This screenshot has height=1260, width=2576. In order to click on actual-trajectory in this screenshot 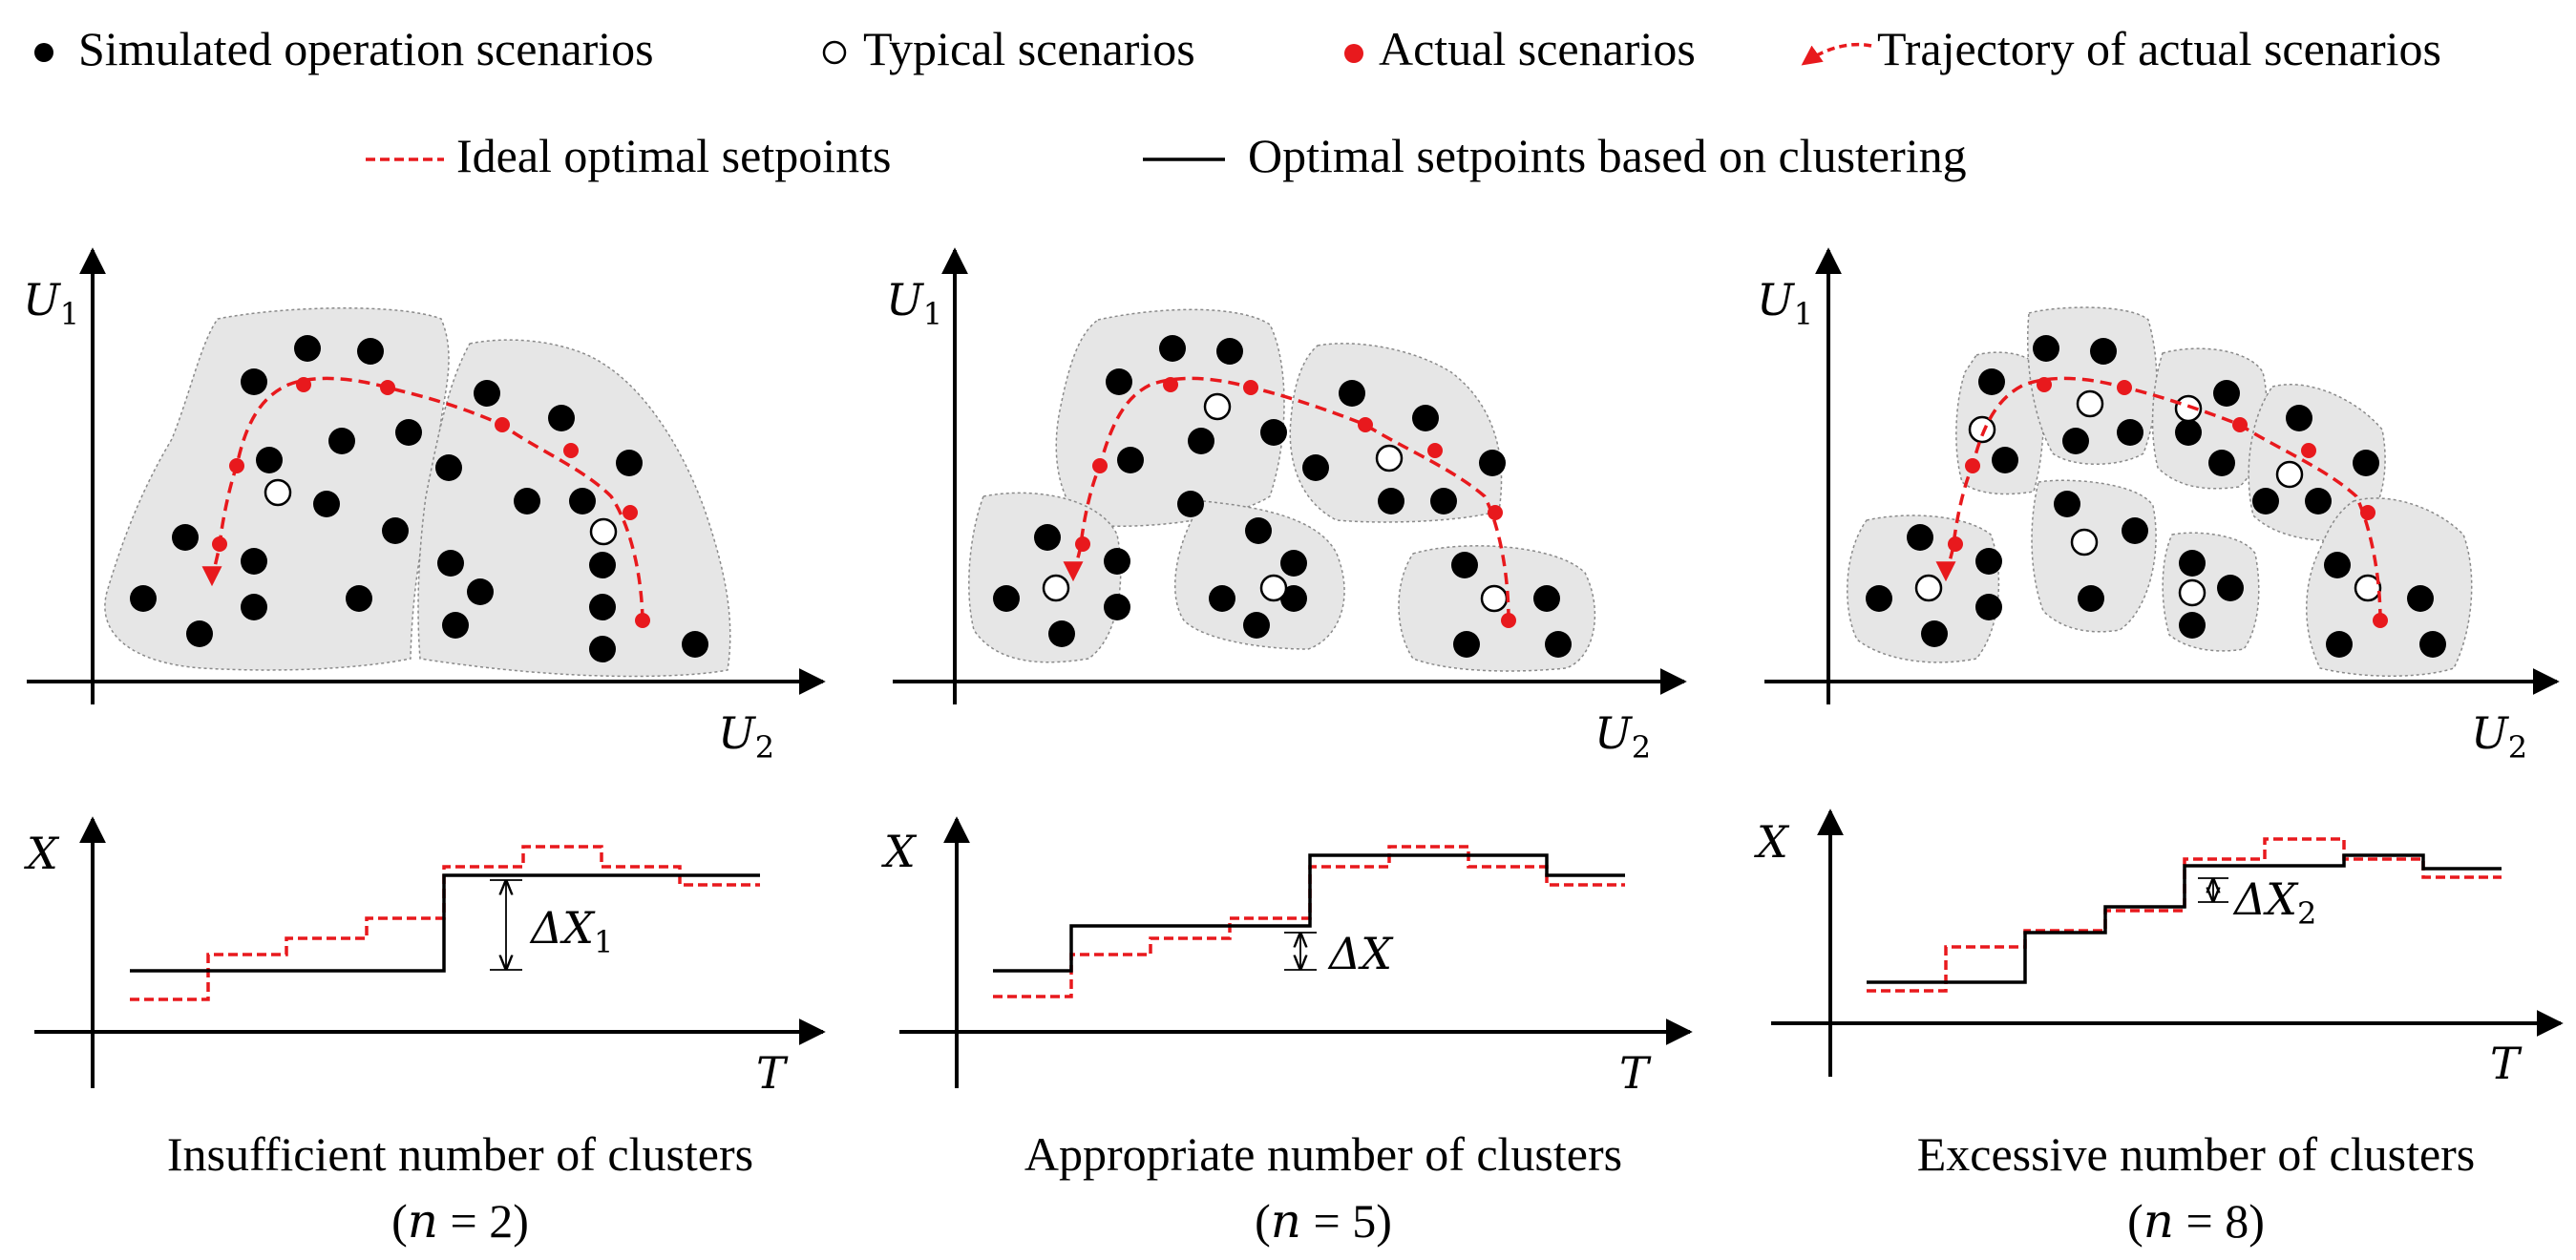, I will do `click(2161, 502)`.